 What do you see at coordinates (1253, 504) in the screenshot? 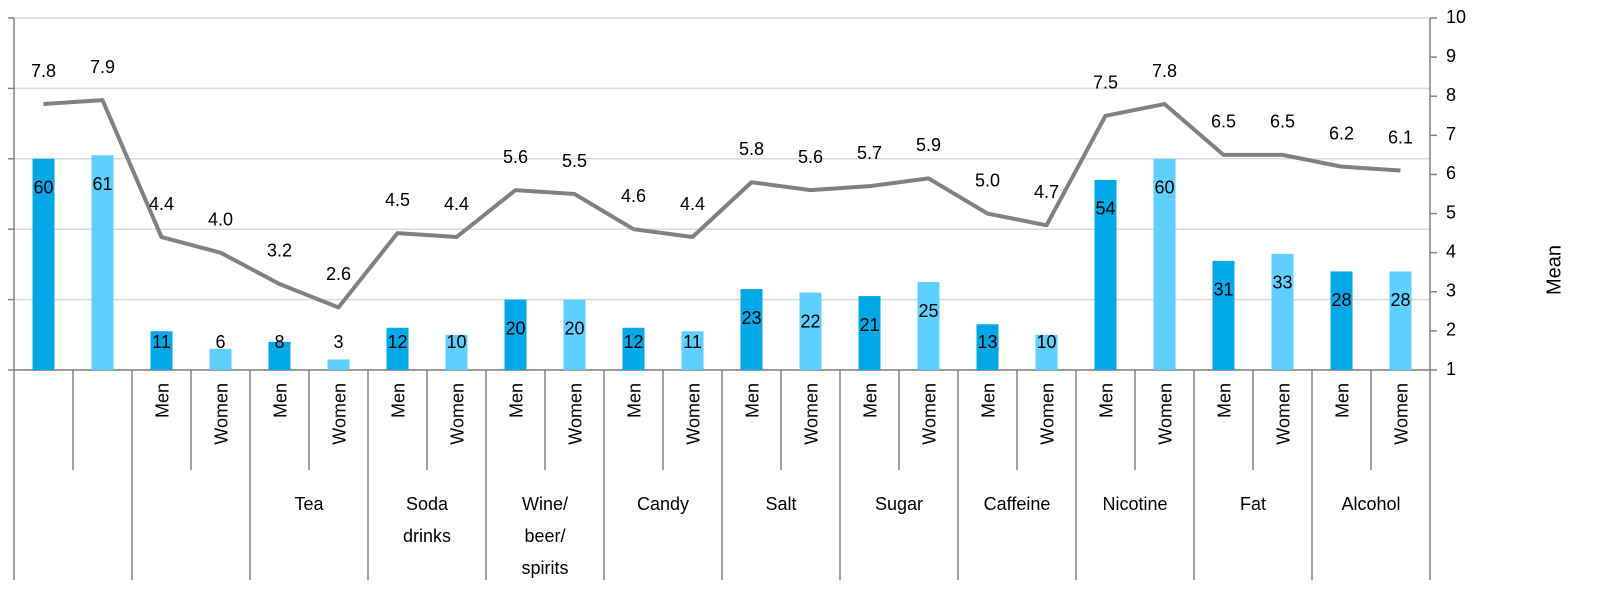
I see `group-label: Fat` at bounding box center [1253, 504].